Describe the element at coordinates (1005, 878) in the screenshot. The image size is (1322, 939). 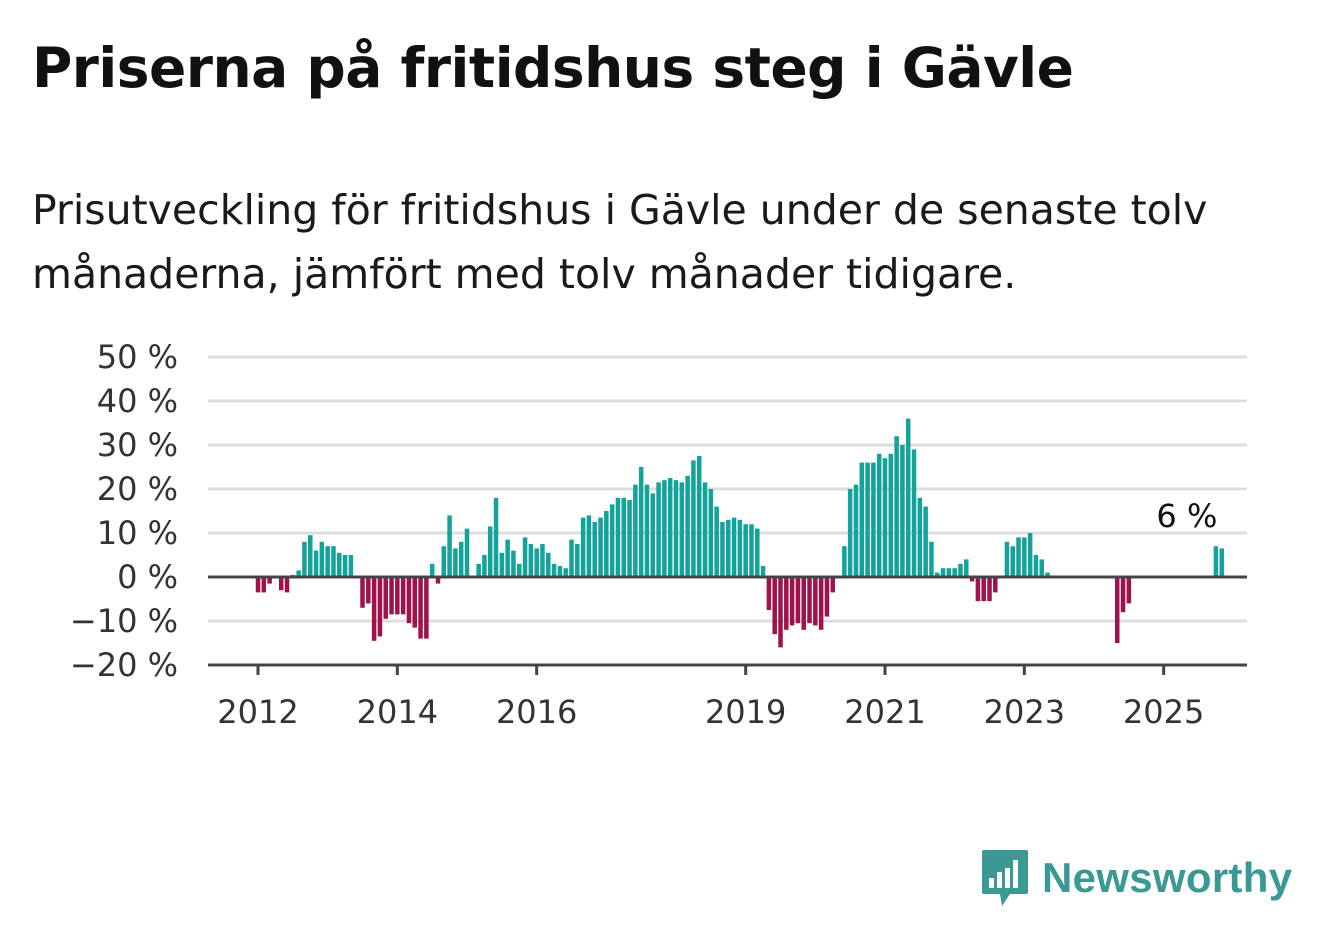
I see `newsworthy-logo-icon` at that location.